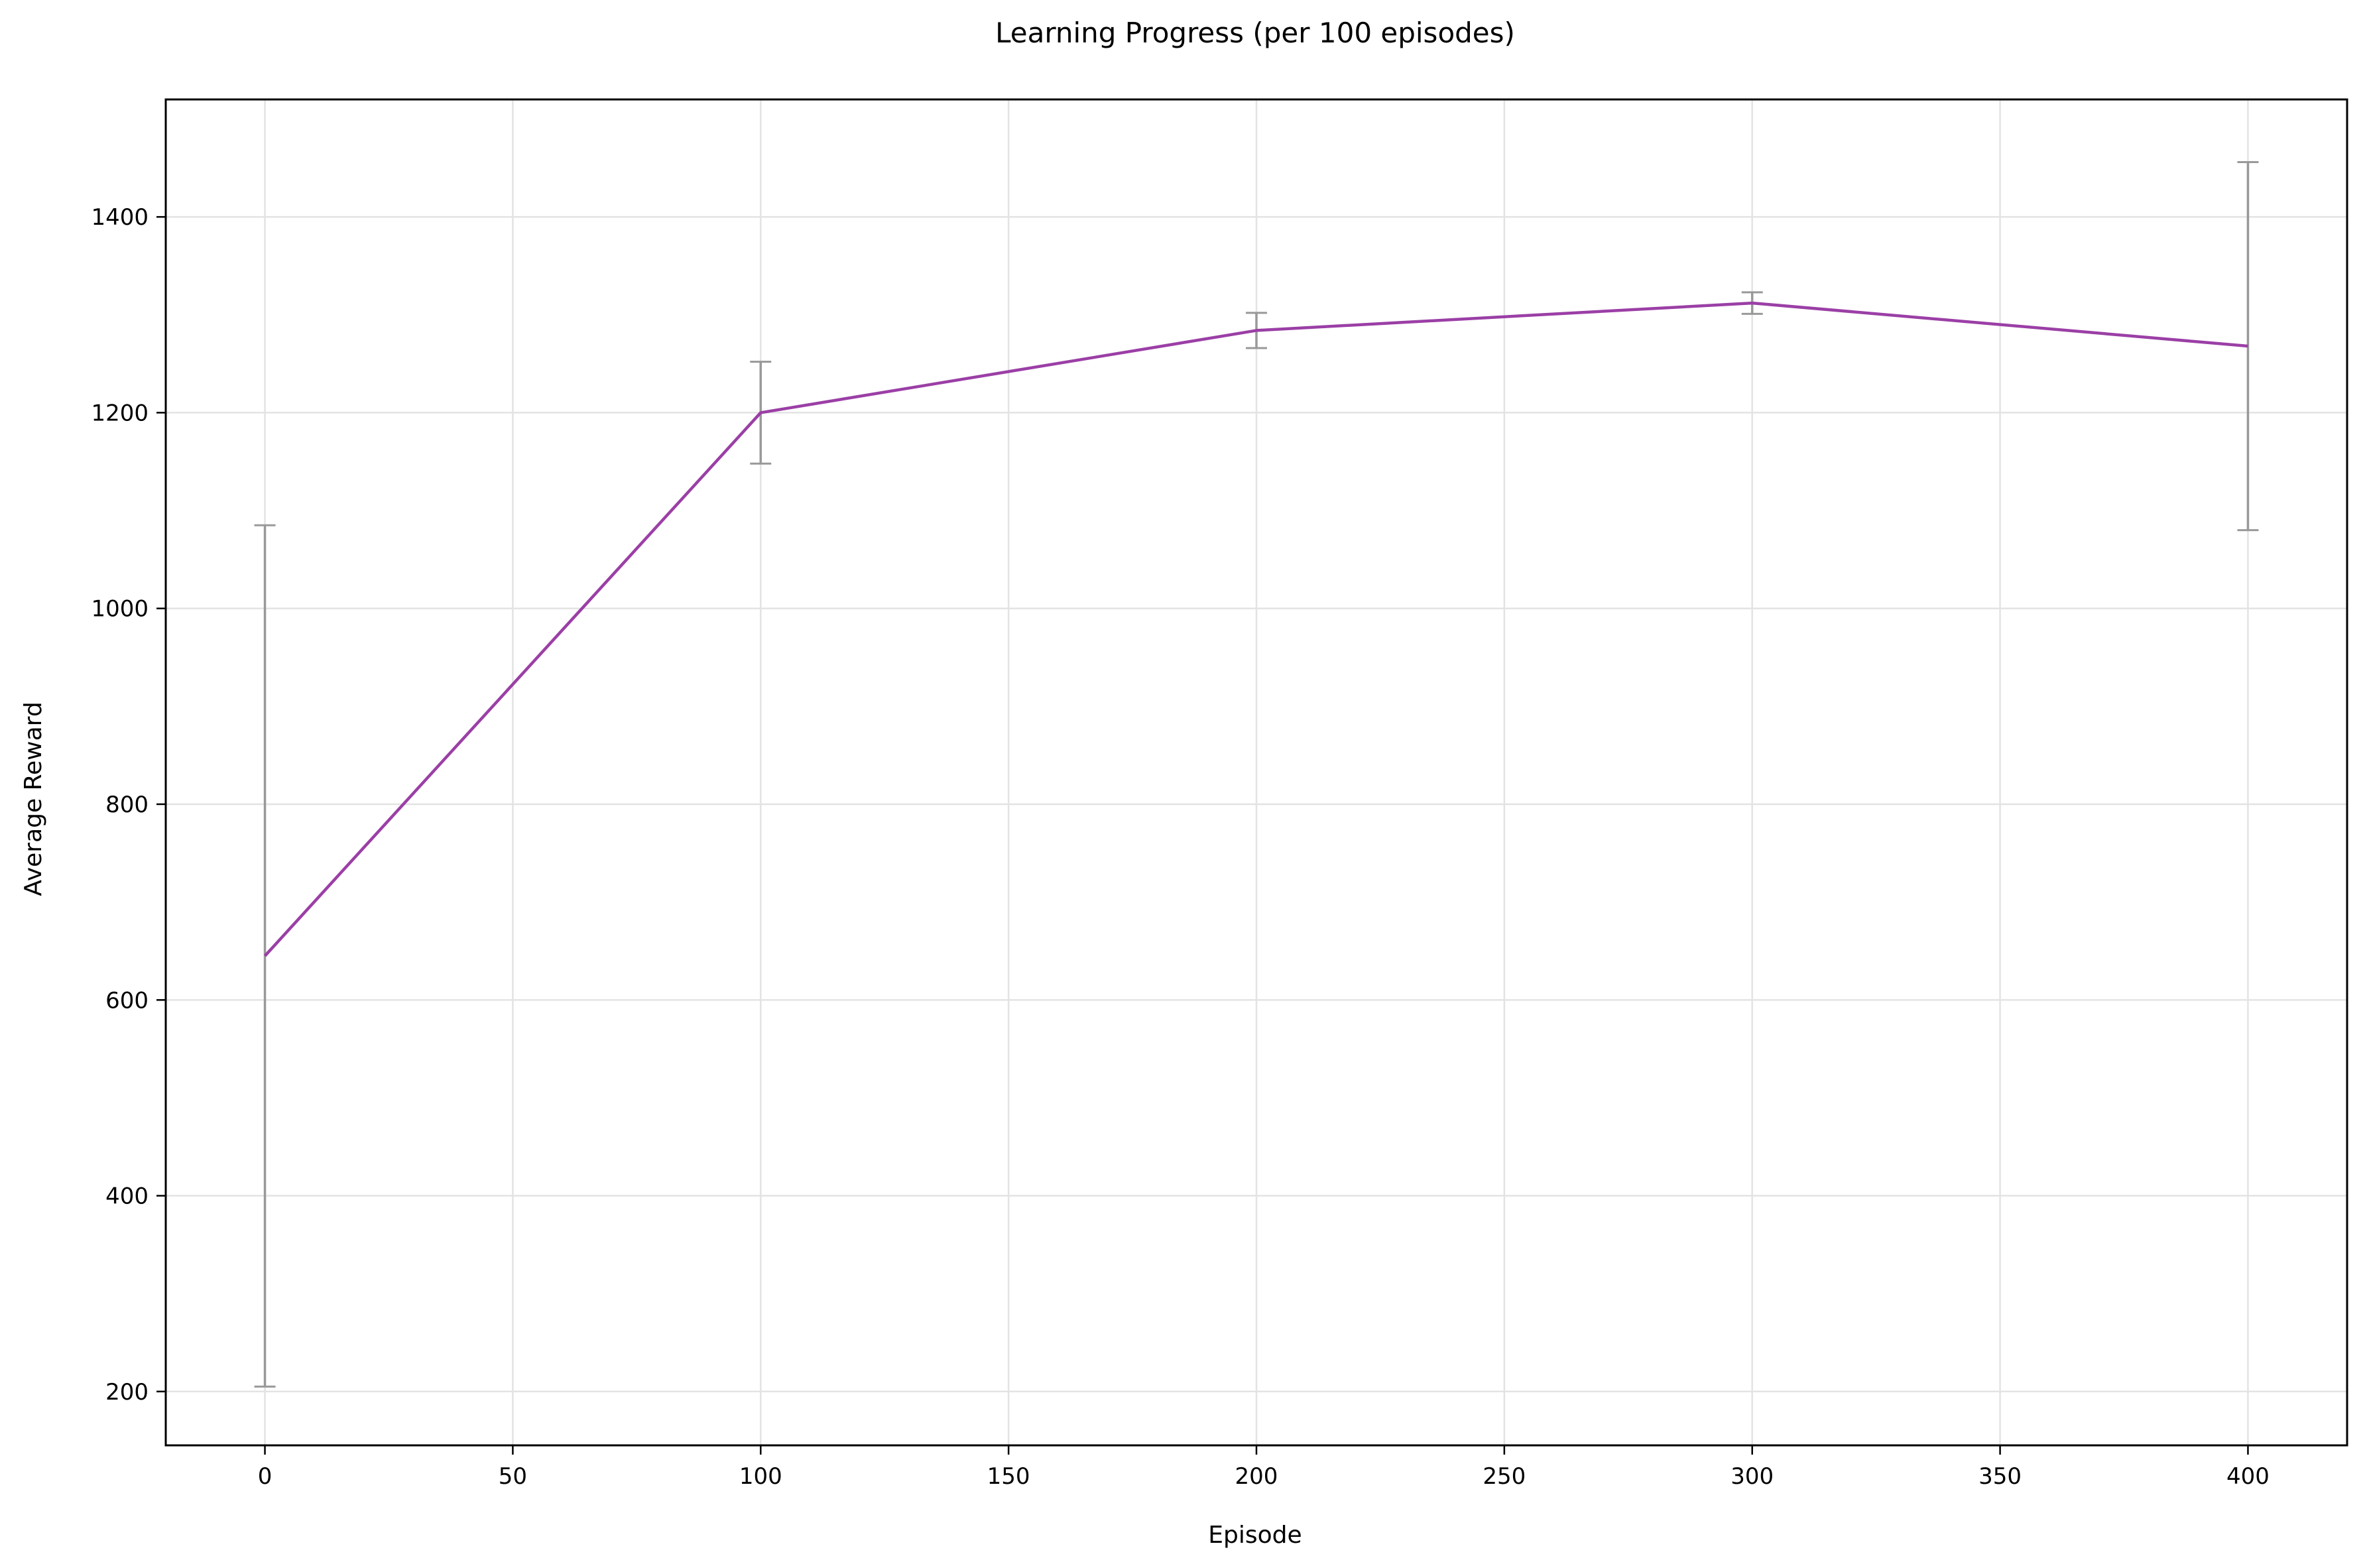 The width and height of the screenshot is (2367, 1568). What do you see at coordinates (265, 1476) in the screenshot?
I see `x-tick-label: 0` at bounding box center [265, 1476].